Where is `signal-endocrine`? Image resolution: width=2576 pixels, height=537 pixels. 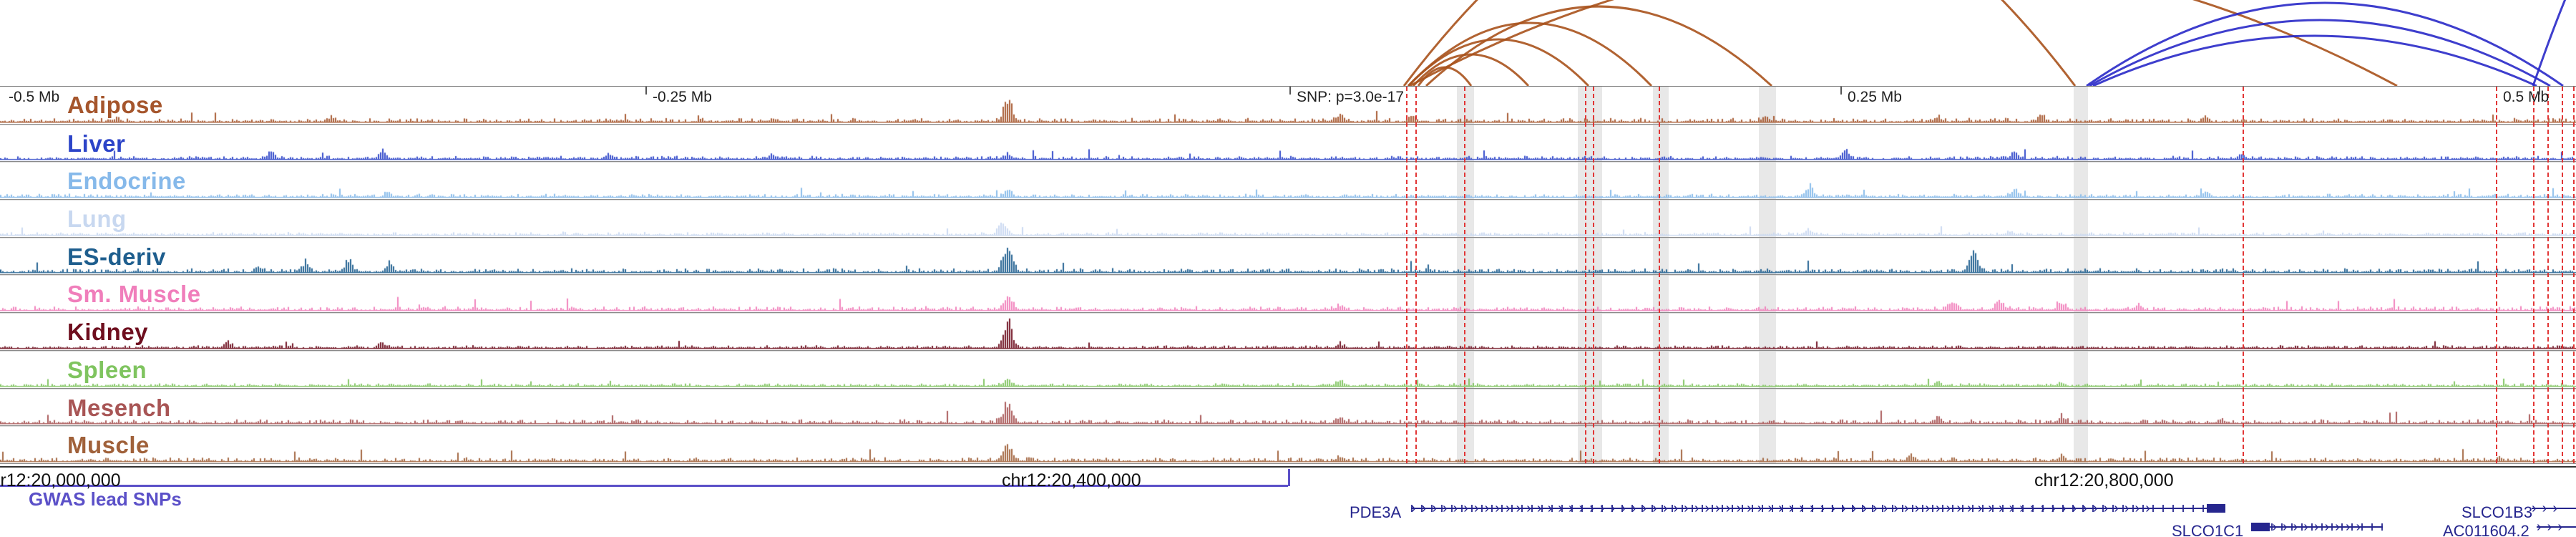 signal-endocrine is located at coordinates (1288, 182).